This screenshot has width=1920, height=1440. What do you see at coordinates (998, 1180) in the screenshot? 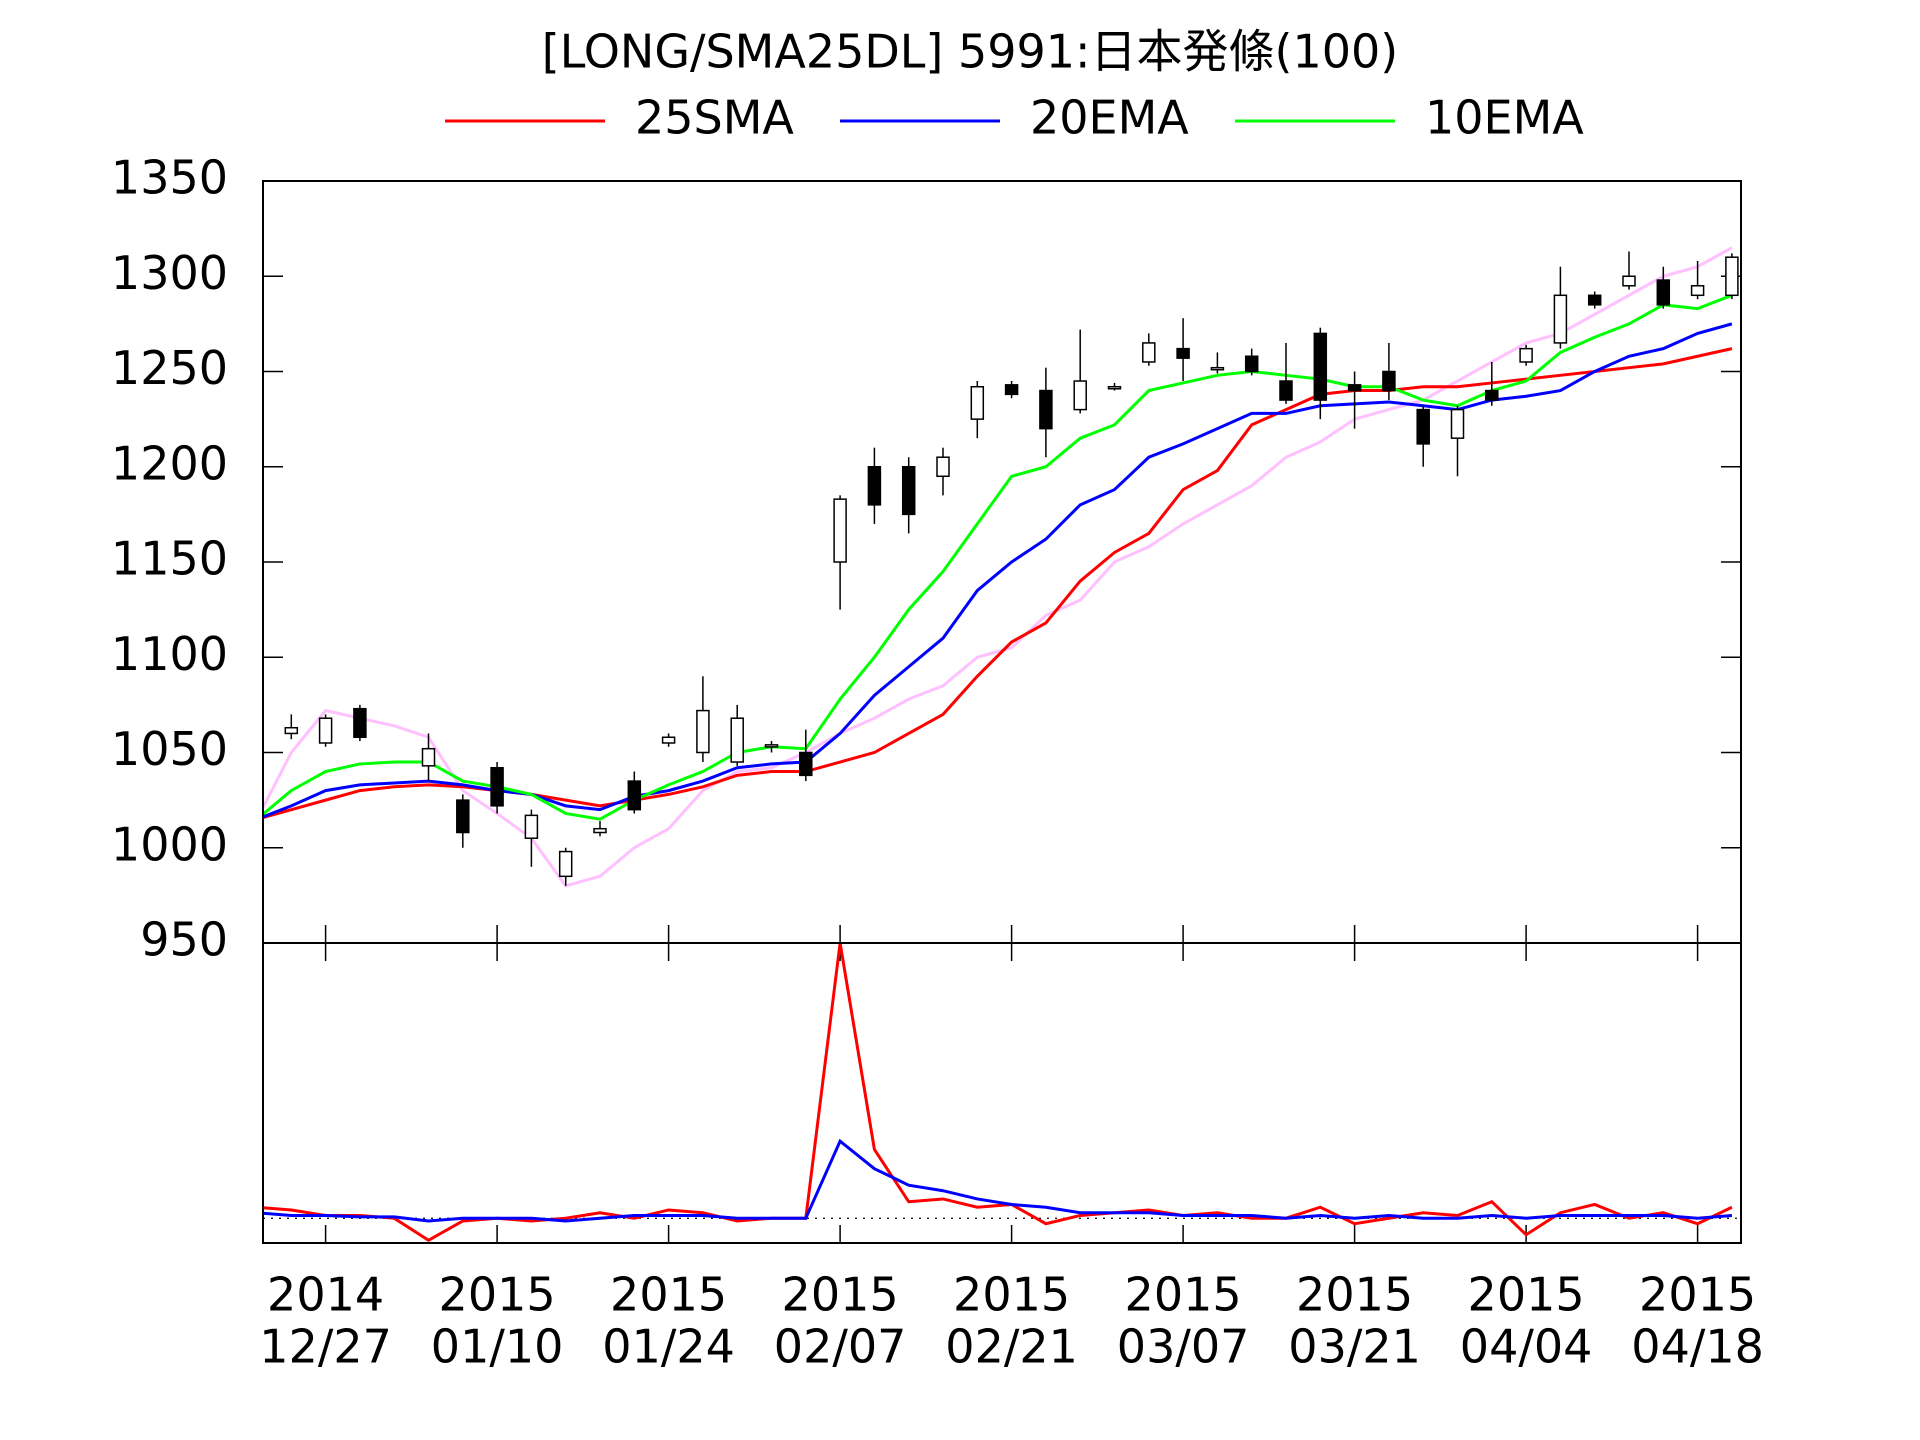
I see `indicator-line` at bounding box center [998, 1180].